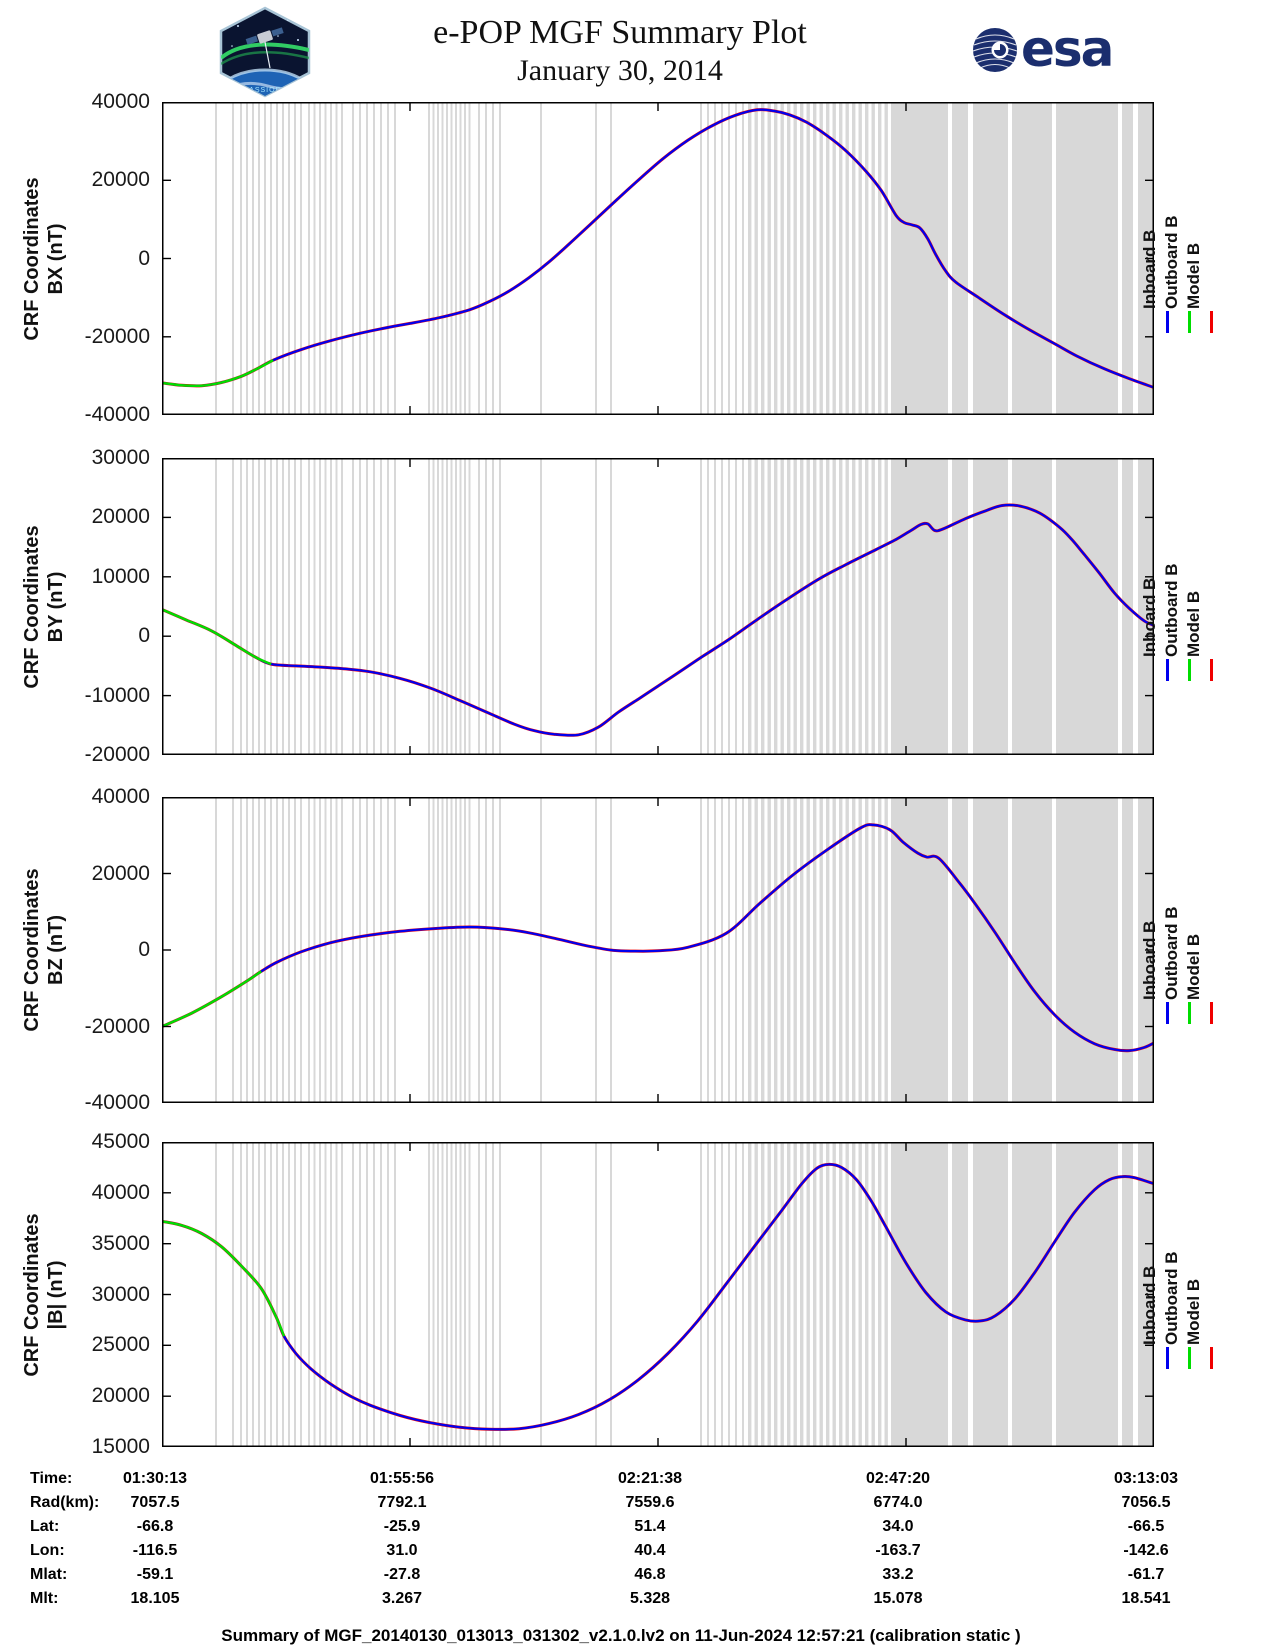  What do you see at coordinates (144, 258) in the screenshot?
I see `ytick-label-bx: 0` at bounding box center [144, 258].